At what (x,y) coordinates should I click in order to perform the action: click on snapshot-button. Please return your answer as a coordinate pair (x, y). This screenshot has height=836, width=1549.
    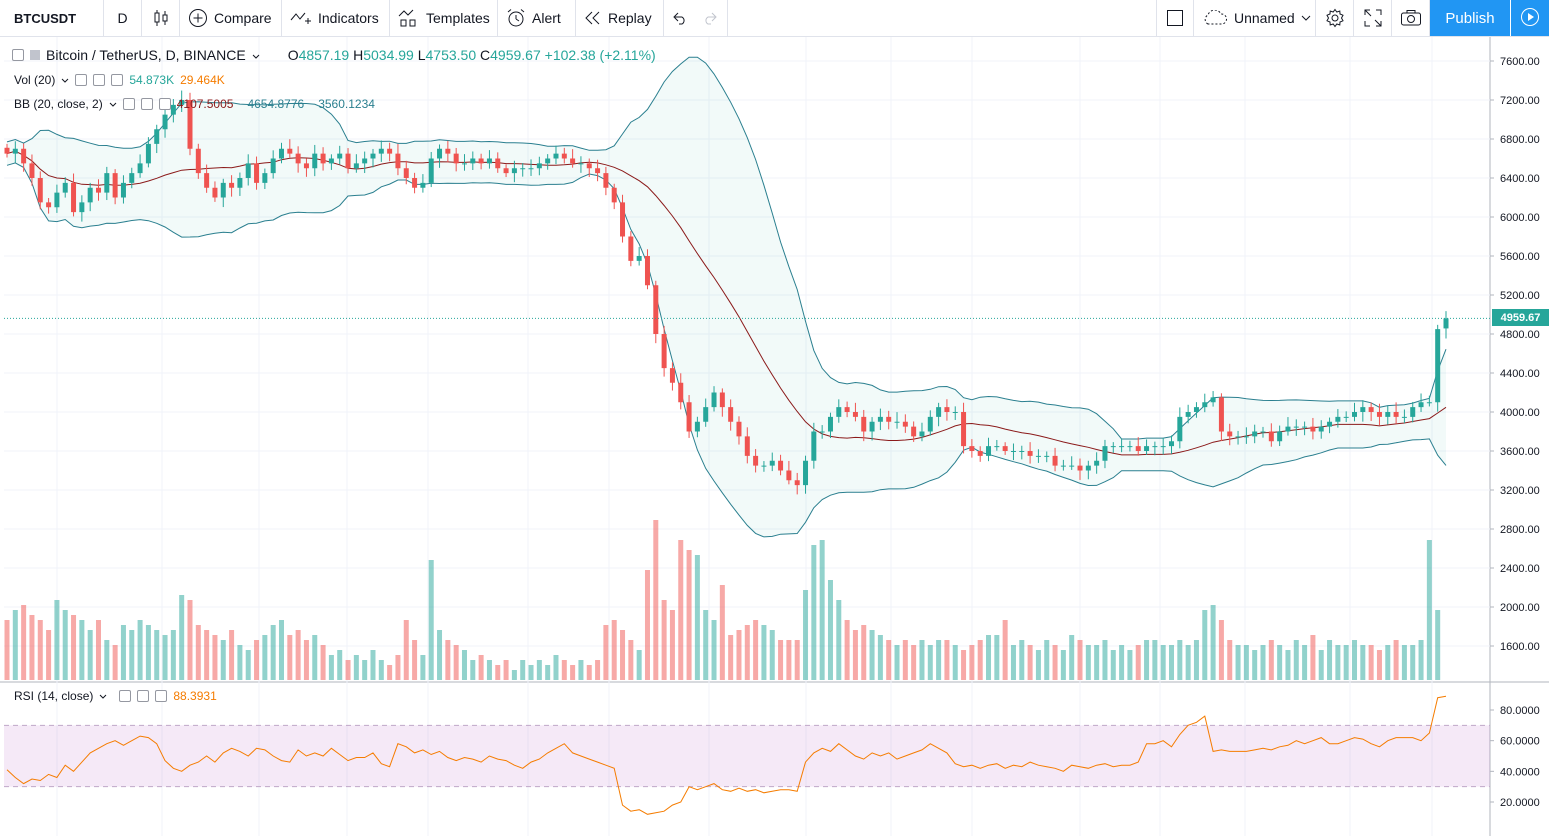
    Looking at the image, I should click on (1411, 18).